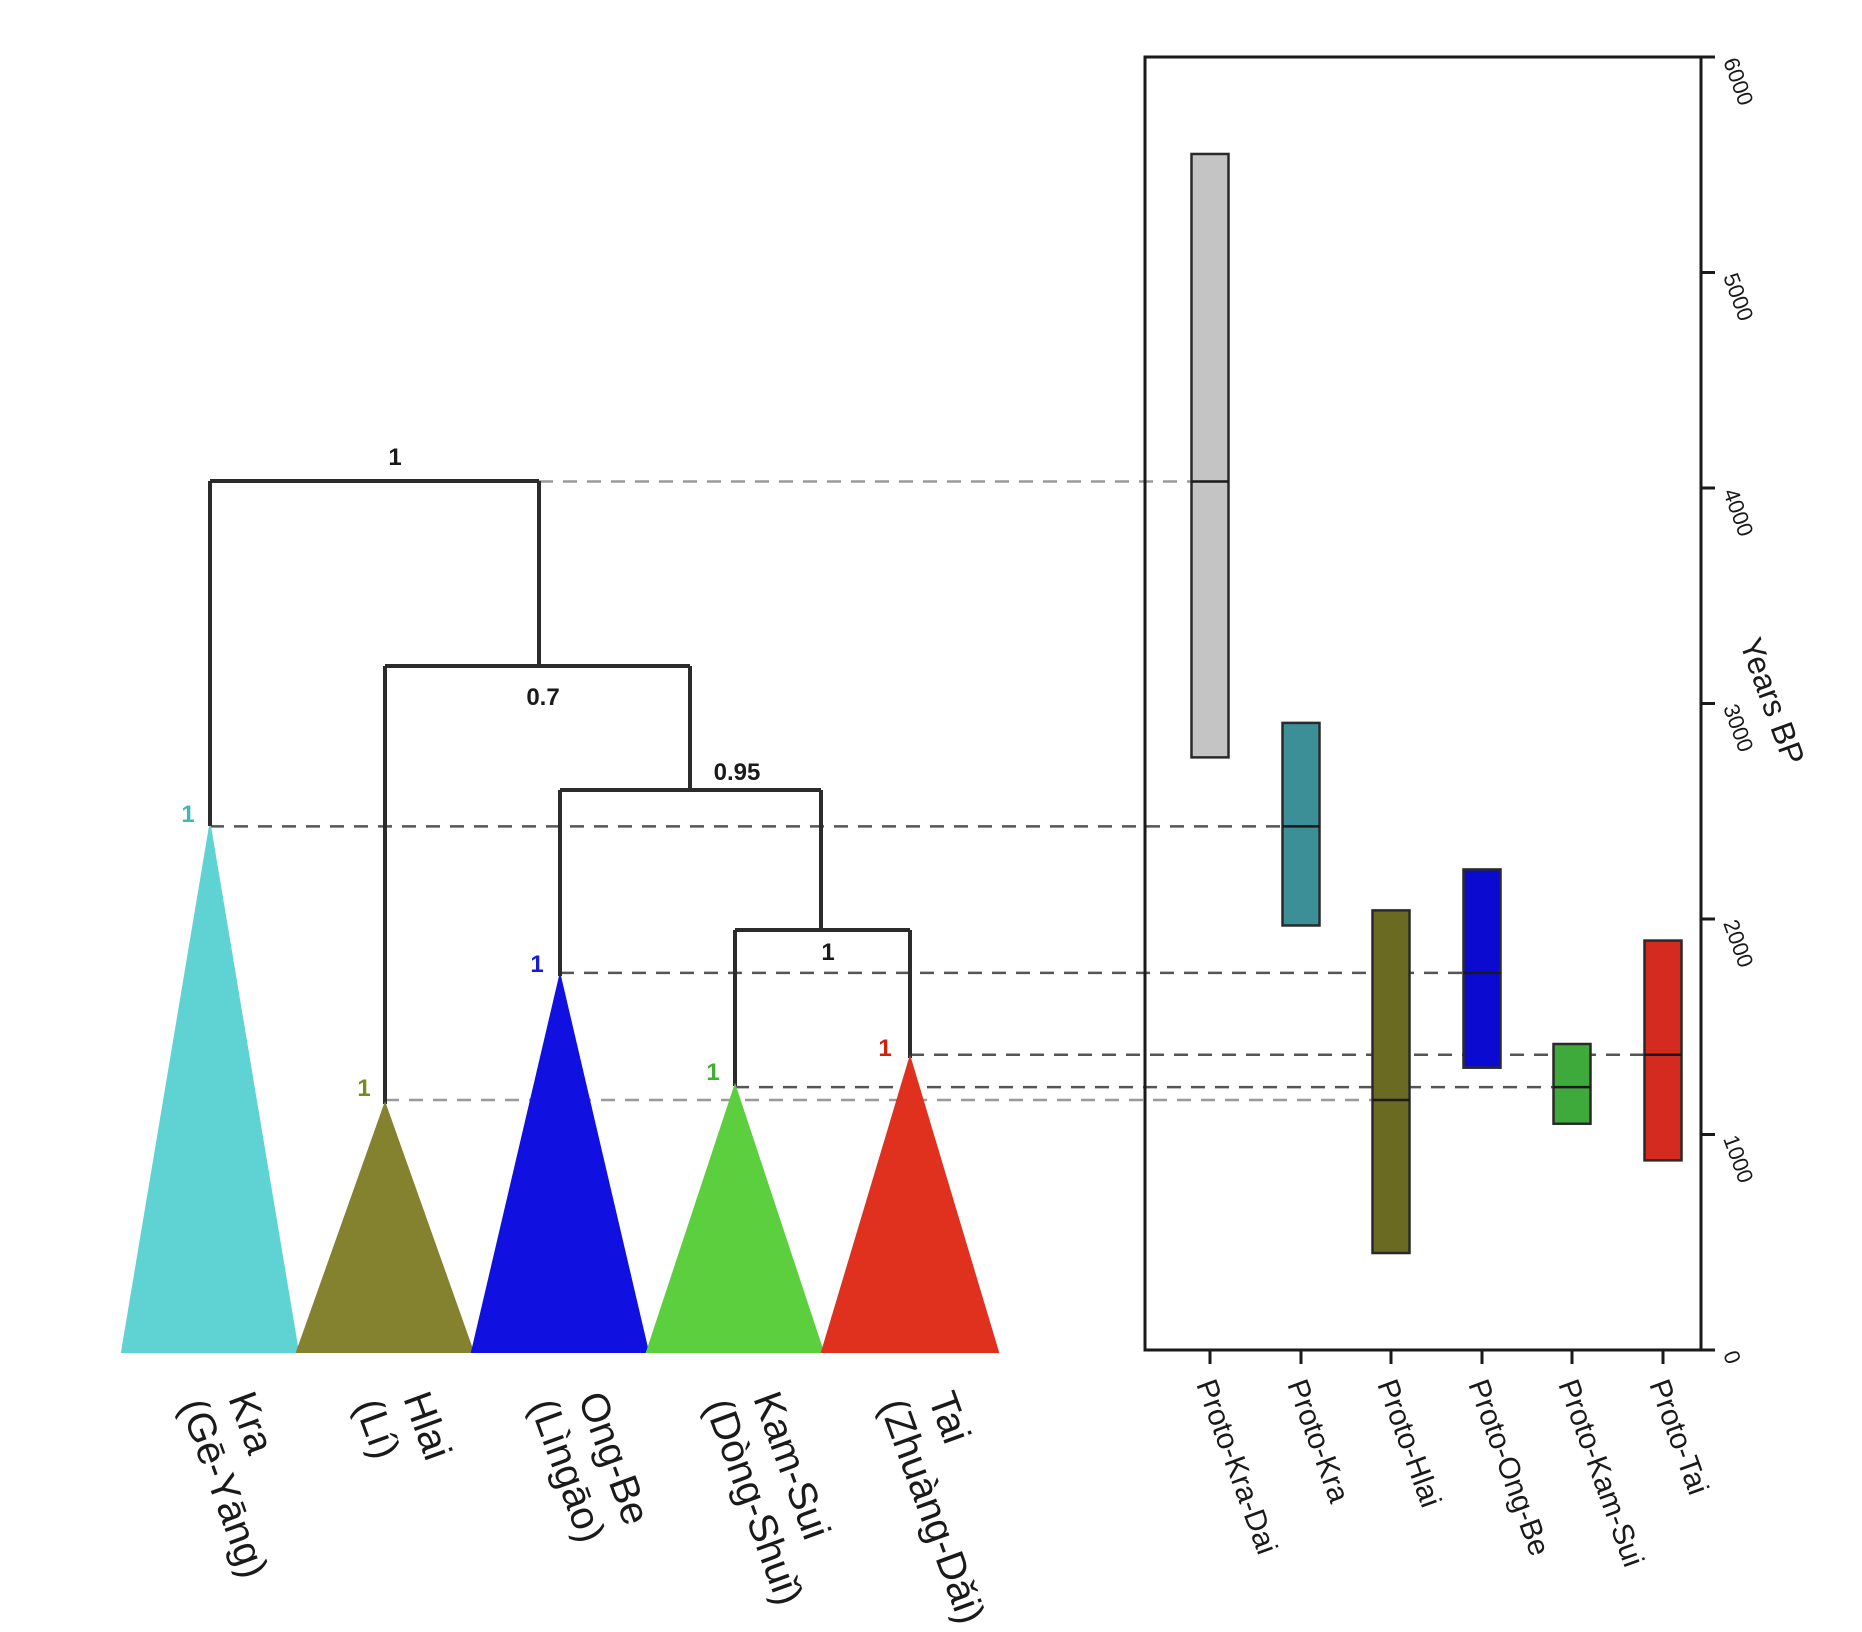 This screenshot has height=1632, width=1862. Describe the element at coordinates (536, 964) in the screenshot. I see `support-ongbe: 1` at that location.